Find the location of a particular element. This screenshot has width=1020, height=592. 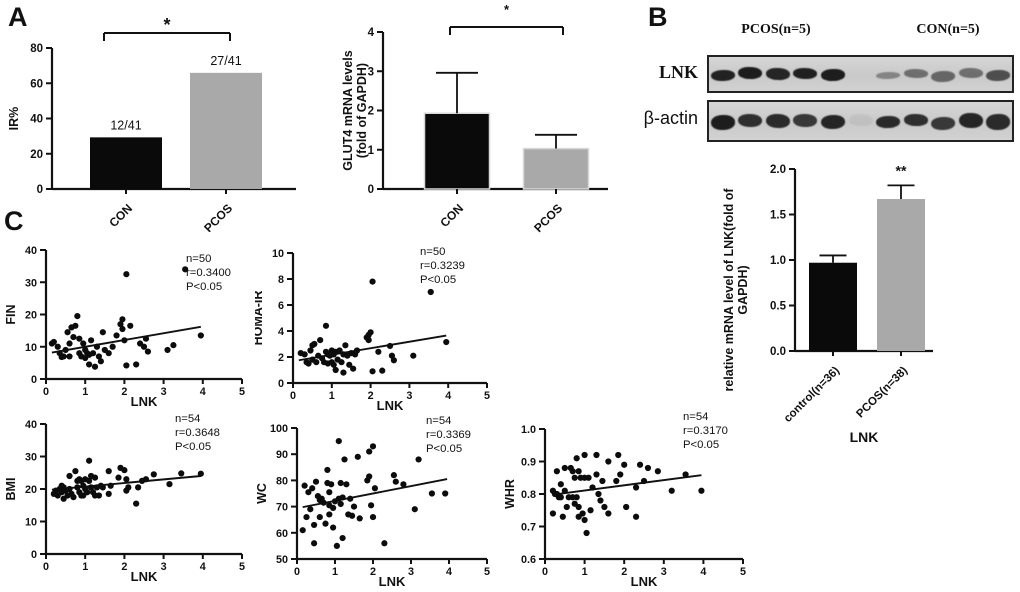

svg-text: PCOS(n=38) is located at coordinates (882, 393).